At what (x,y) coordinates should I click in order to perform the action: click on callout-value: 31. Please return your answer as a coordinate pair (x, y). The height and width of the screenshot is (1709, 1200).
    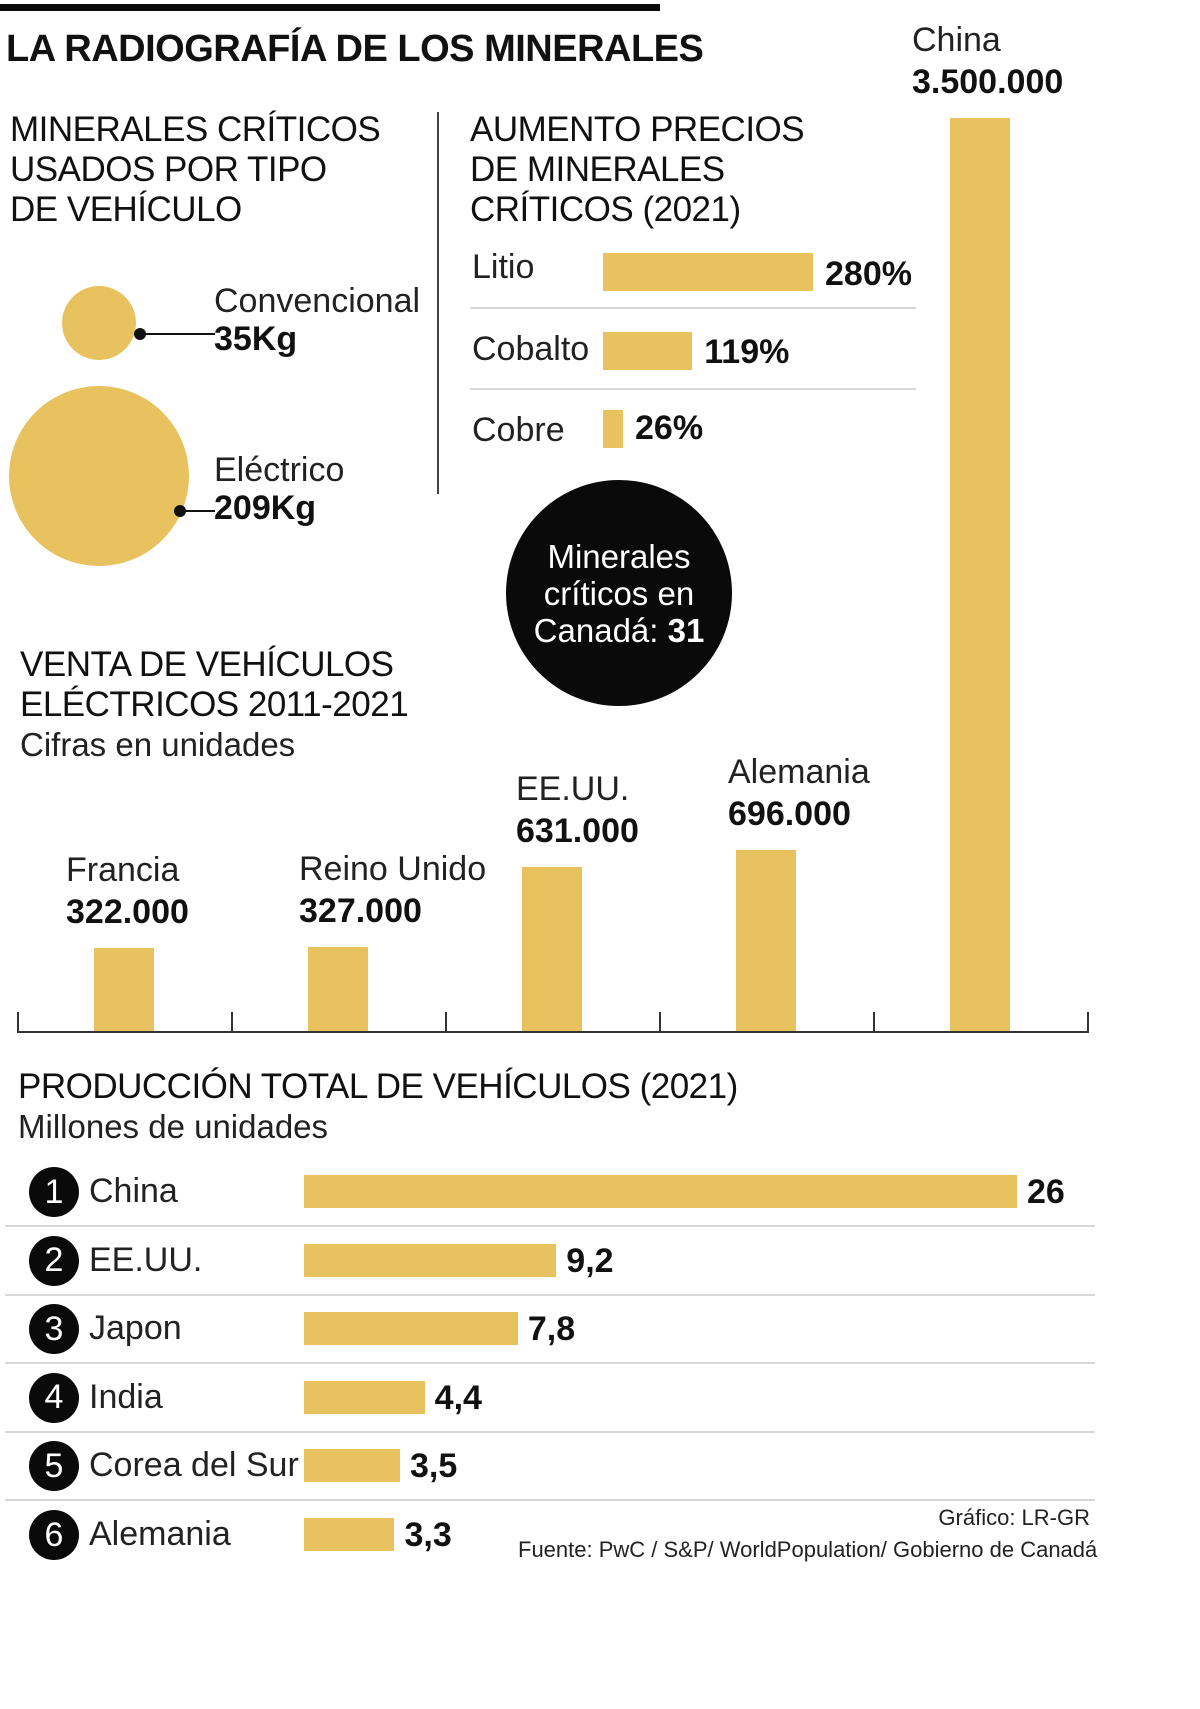
    Looking at the image, I should click on (686, 630).